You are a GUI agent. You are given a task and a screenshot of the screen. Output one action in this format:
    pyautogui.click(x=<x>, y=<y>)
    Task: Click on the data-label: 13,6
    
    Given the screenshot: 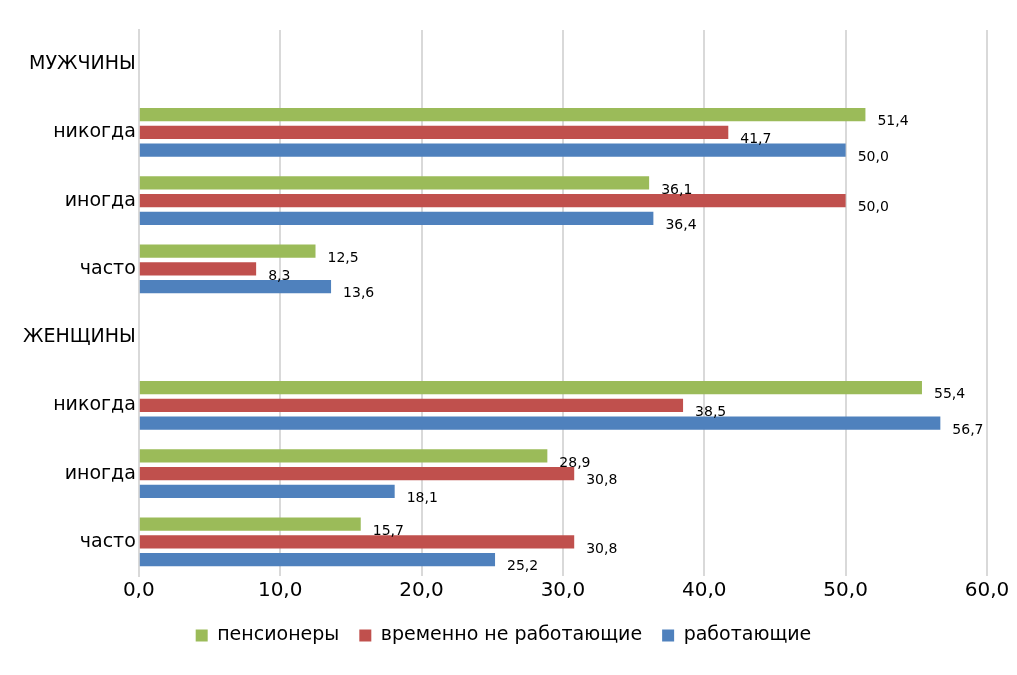 What is the action you would take?
    pyautogui.click(x=359, y=292)
    